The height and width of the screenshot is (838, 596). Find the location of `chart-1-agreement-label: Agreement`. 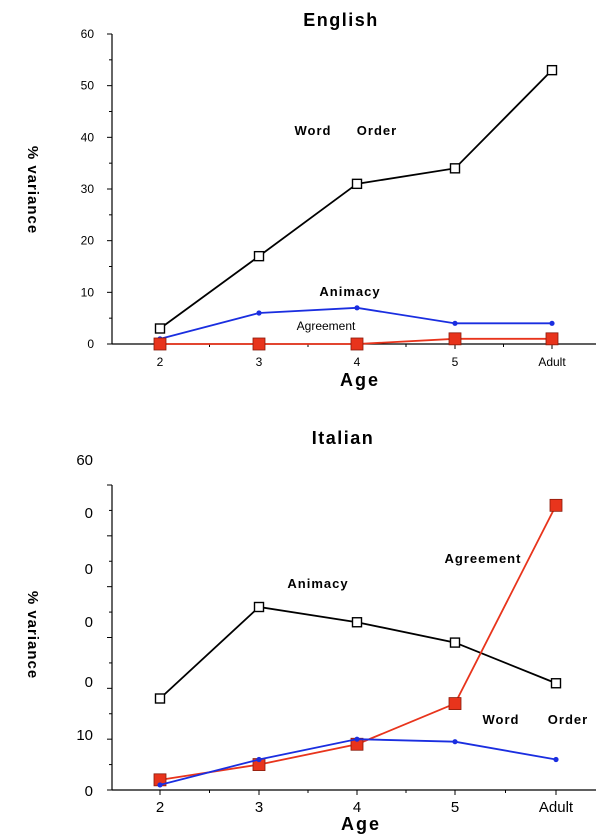

chart-1-agreement-label: Agreement is located at coordinates (326, 326).